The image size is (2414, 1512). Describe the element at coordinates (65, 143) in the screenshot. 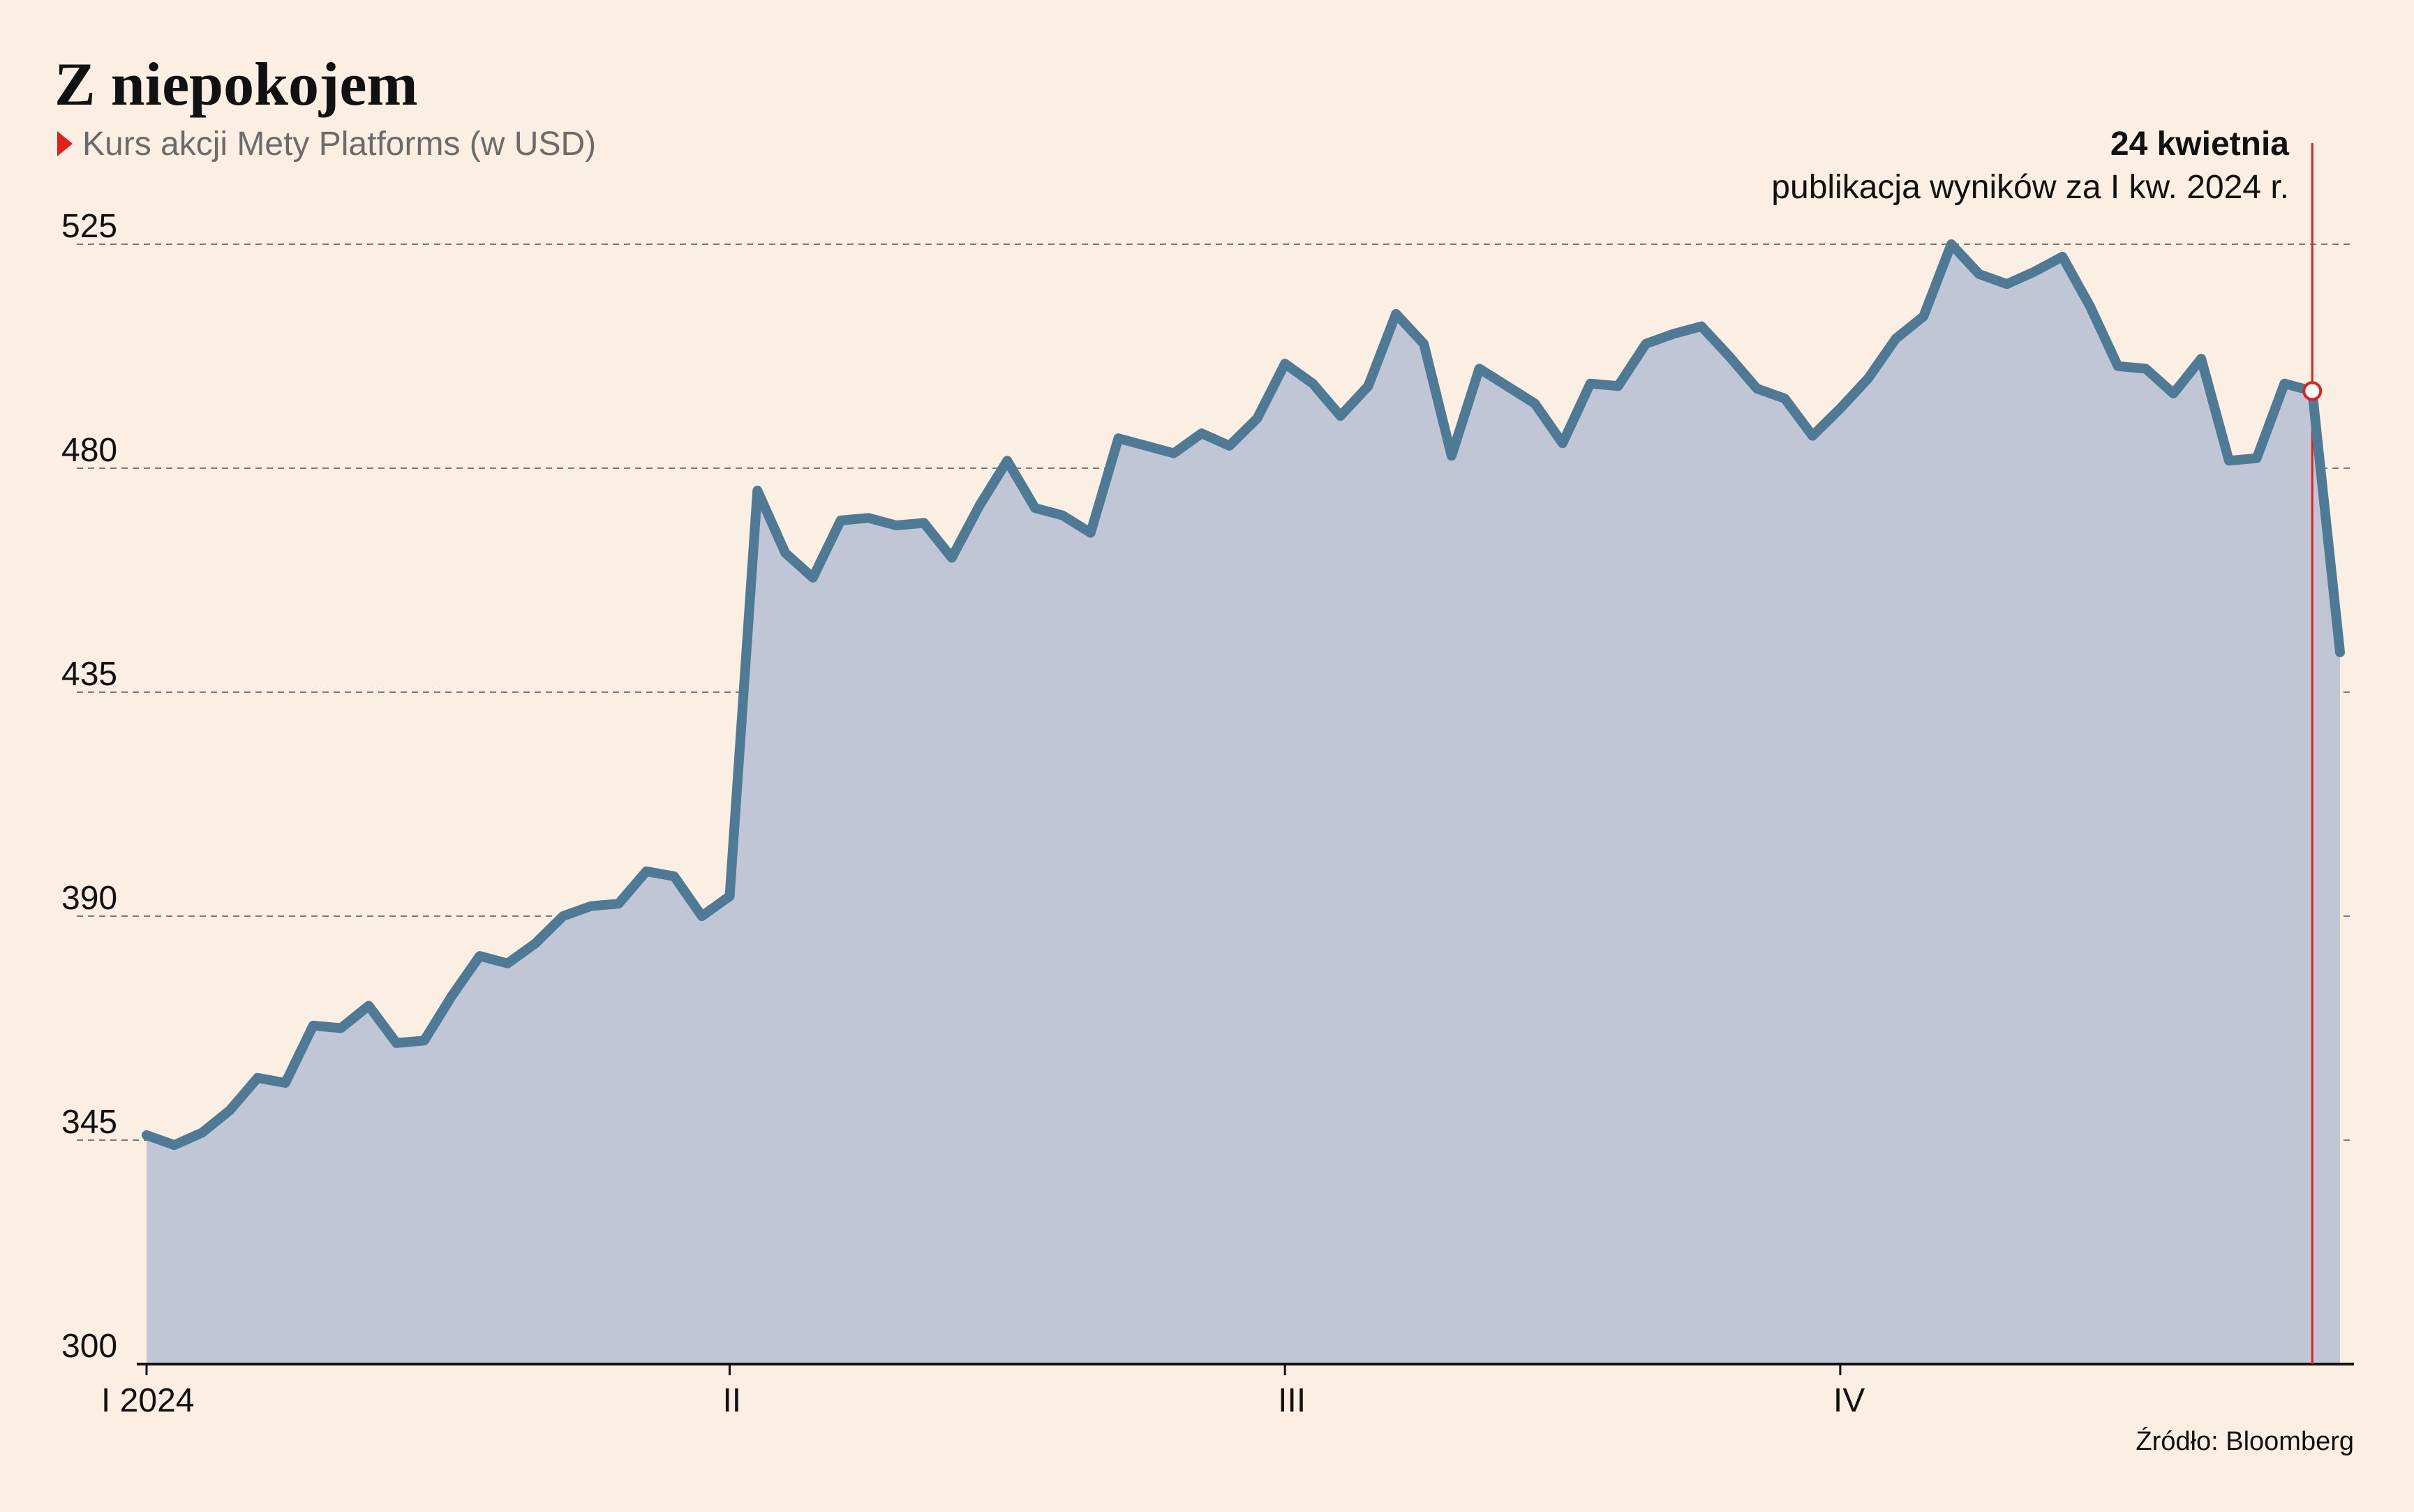

I see `subtitle-marker-icon` at that location.